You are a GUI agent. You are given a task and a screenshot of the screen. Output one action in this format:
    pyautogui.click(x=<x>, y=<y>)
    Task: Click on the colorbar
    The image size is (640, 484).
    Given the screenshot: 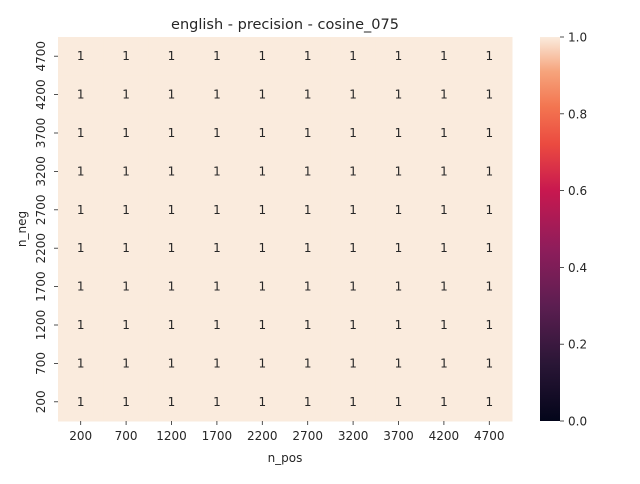 What is the action you would take?
    pyautogui.click(x=550, y=229)
    